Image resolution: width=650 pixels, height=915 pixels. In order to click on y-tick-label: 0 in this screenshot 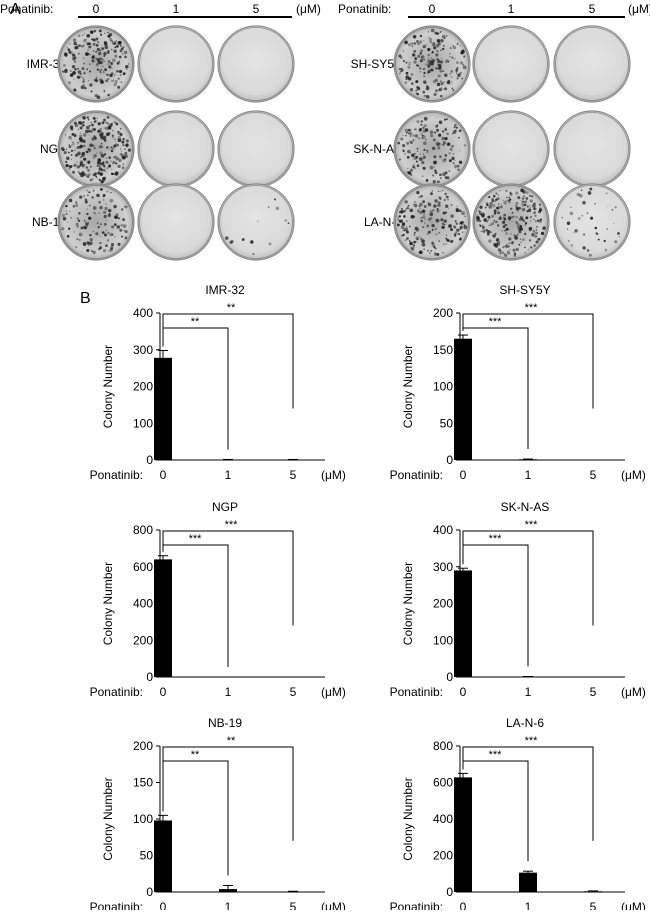, I will do `click(449, 677)`.